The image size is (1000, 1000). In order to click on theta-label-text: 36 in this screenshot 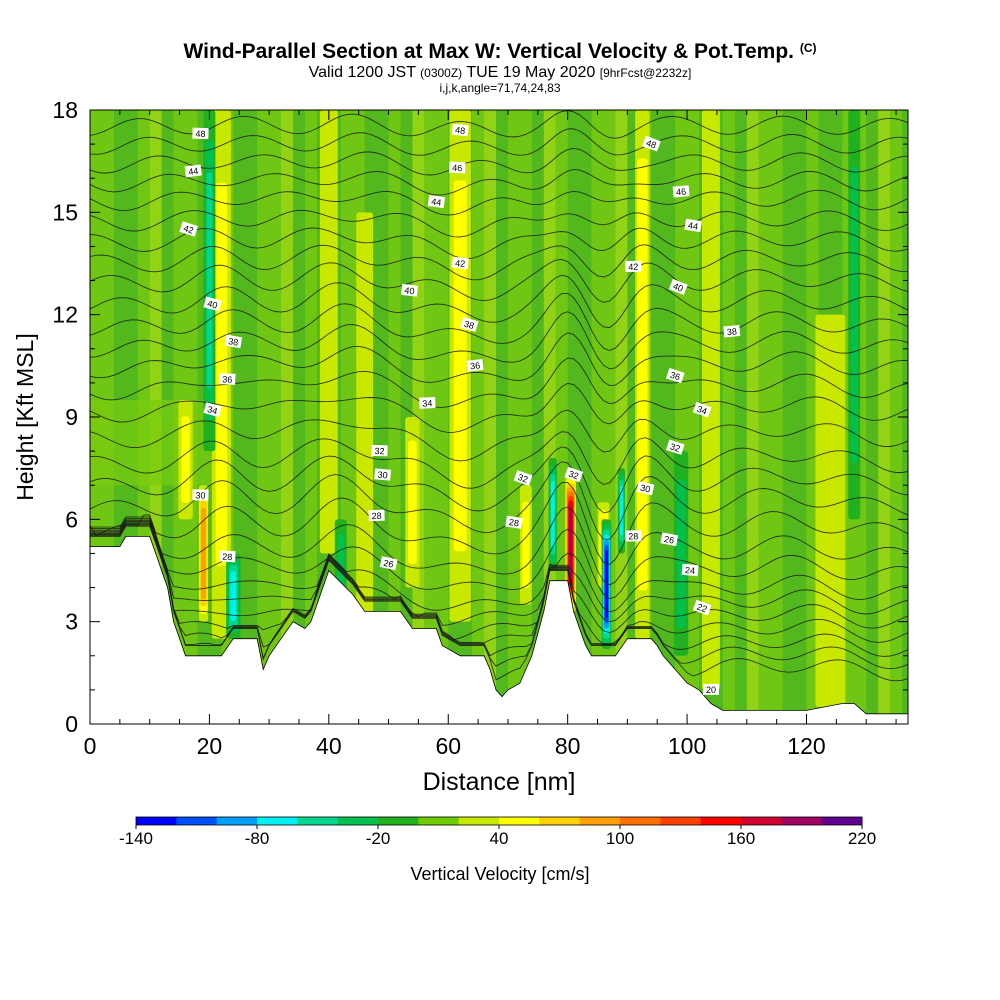, I will do `click(475, 365)`.